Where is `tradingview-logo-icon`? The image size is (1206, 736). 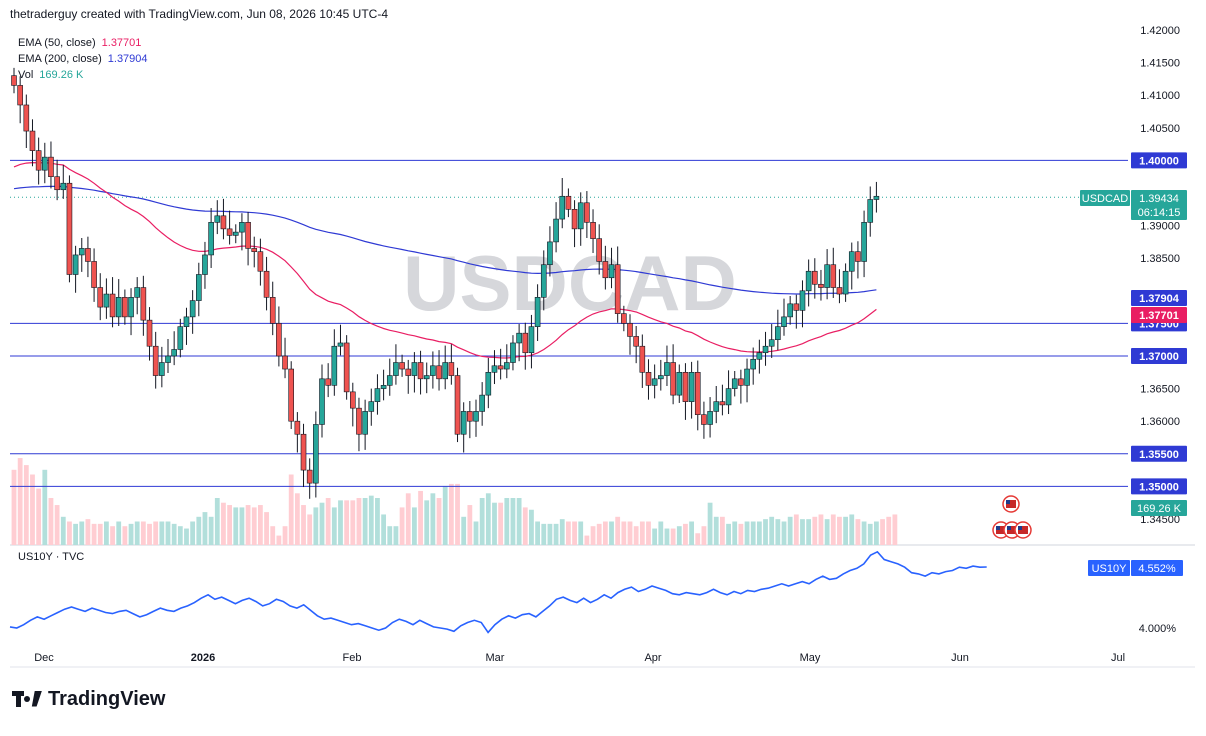 tradingview-logo-icon is located at coordinates (27, 699).